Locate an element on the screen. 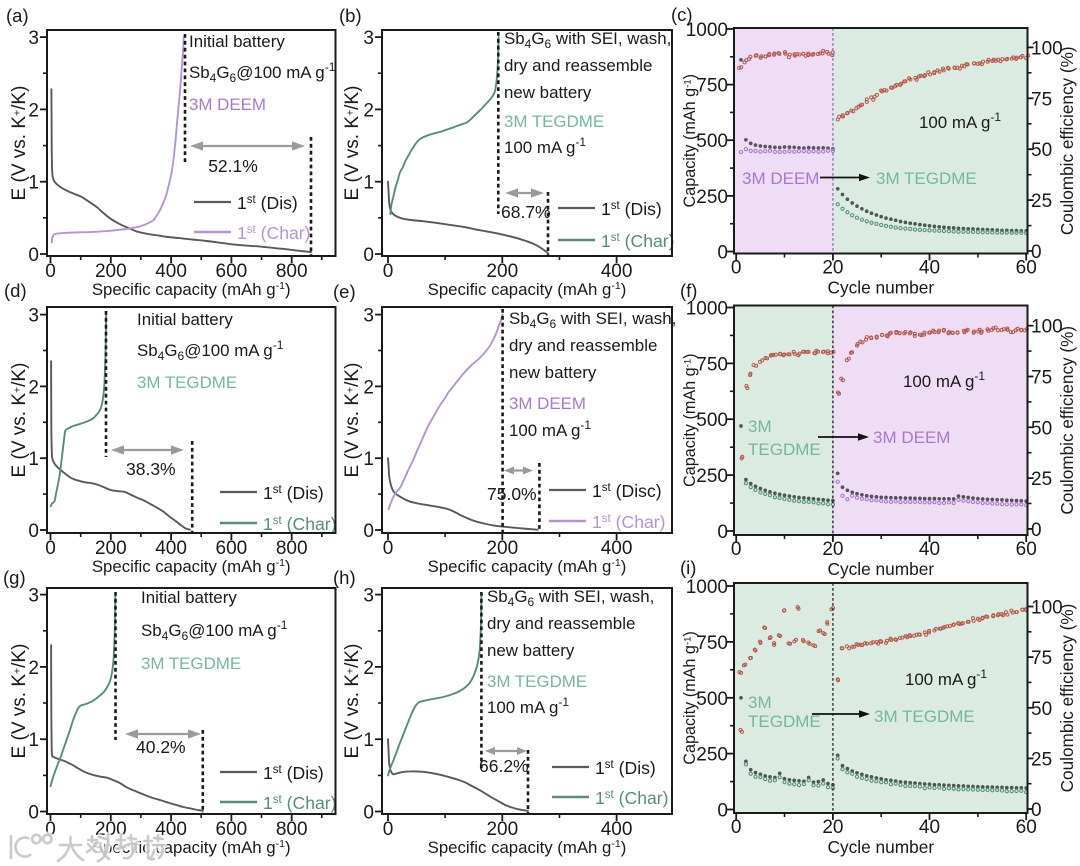  svg-text: (b) is located at coordinates (350, 15).